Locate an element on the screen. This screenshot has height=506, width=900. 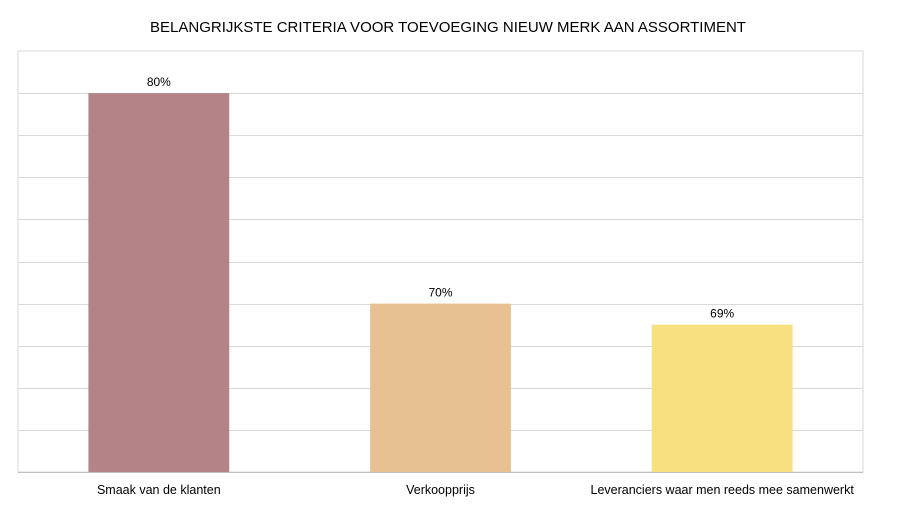
data-label-1: 80% is located at coordinates (159, 82).